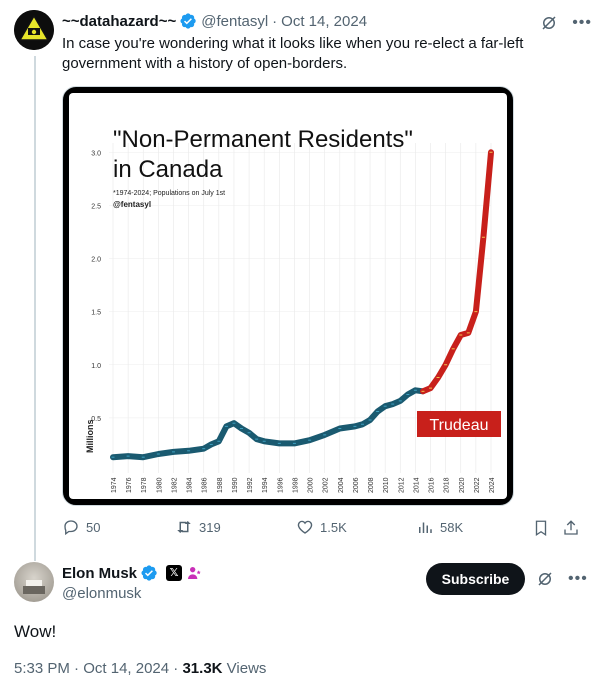  Describe the element at coordinates (265, 485) in the screenshot. I see `x-tick-label: 1994` at that location.